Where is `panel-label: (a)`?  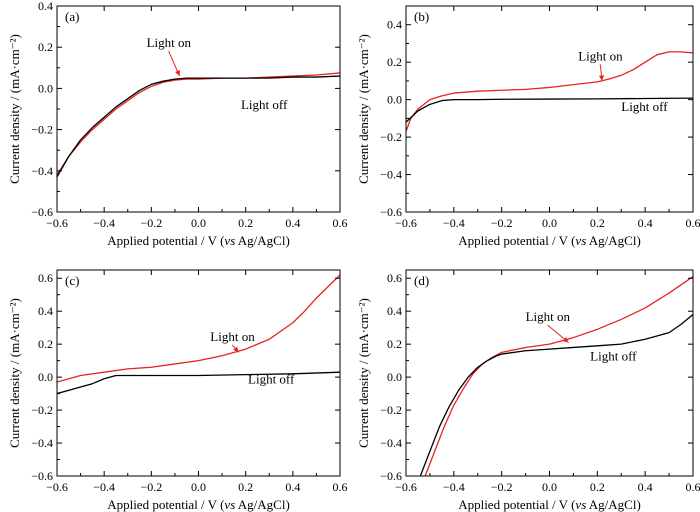 panel-label: (a) is located at coordinates (72, 16).